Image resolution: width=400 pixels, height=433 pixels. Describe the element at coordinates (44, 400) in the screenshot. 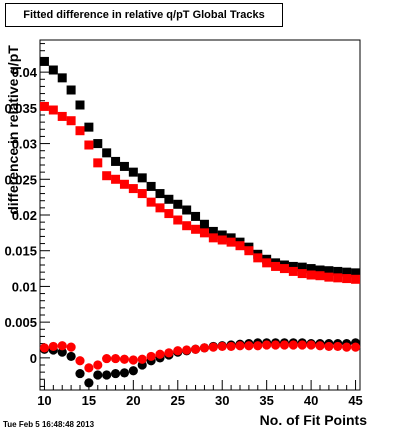

I see `x-tick-label: 10` at that location.